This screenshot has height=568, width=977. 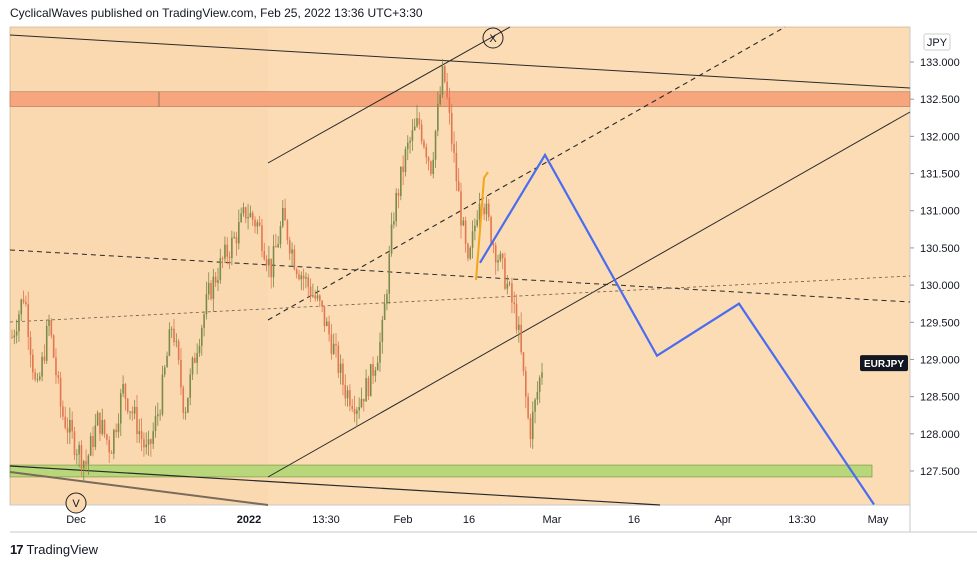 I want to click on annotation-x: X, so click(x=493, y=38).